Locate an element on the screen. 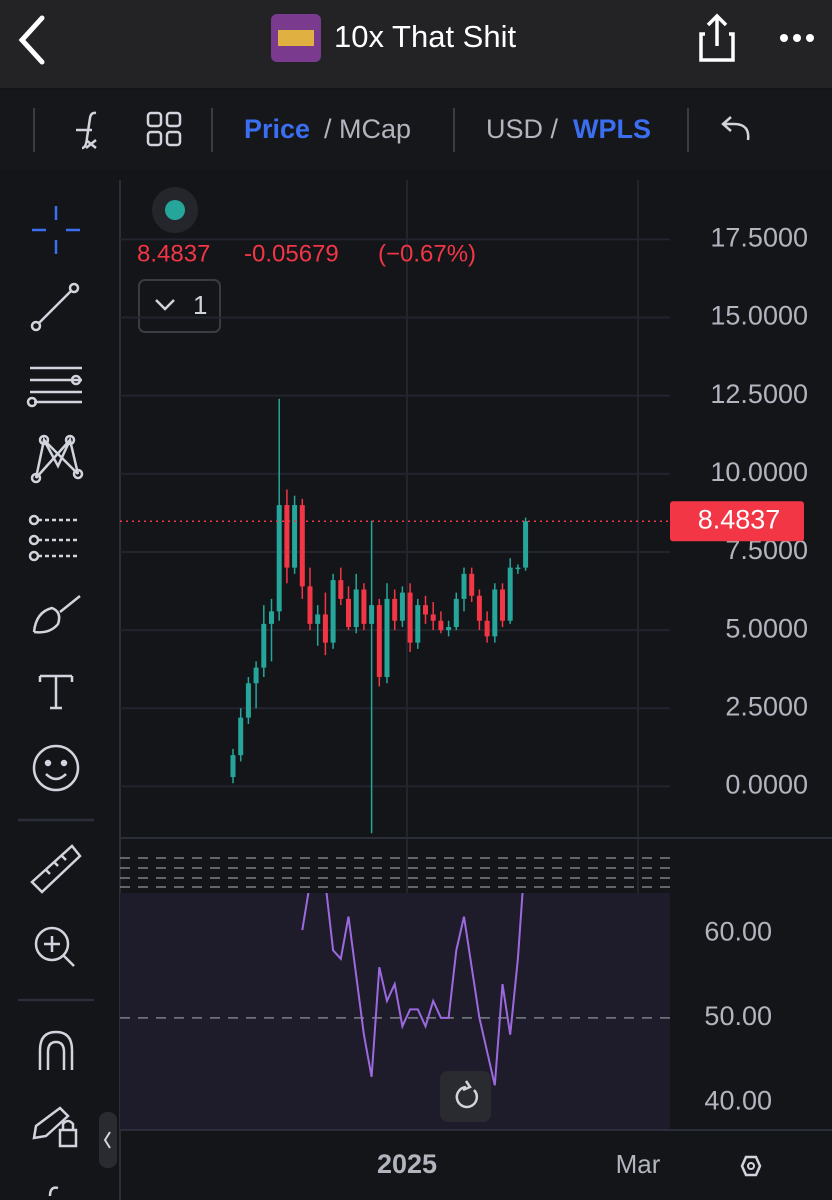 The height and width of the screenshot is (1200, 832). mcap-toggle: / MCap is located at coordinates (367, 129).